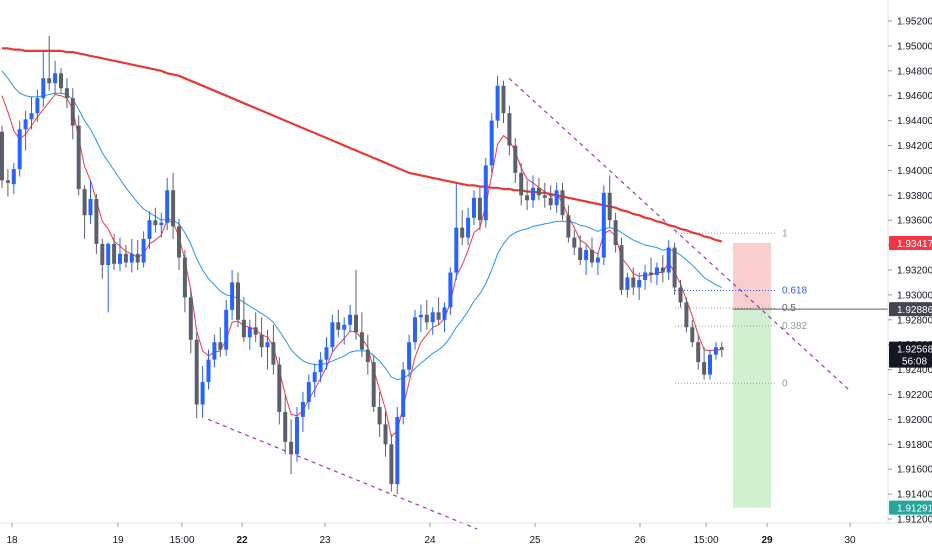 The height and width of the screenshot is (550, 932). Describe the element at coordinates (914, 121) in the screenshot. I see `price-tick-label: 1.94400` at that location.